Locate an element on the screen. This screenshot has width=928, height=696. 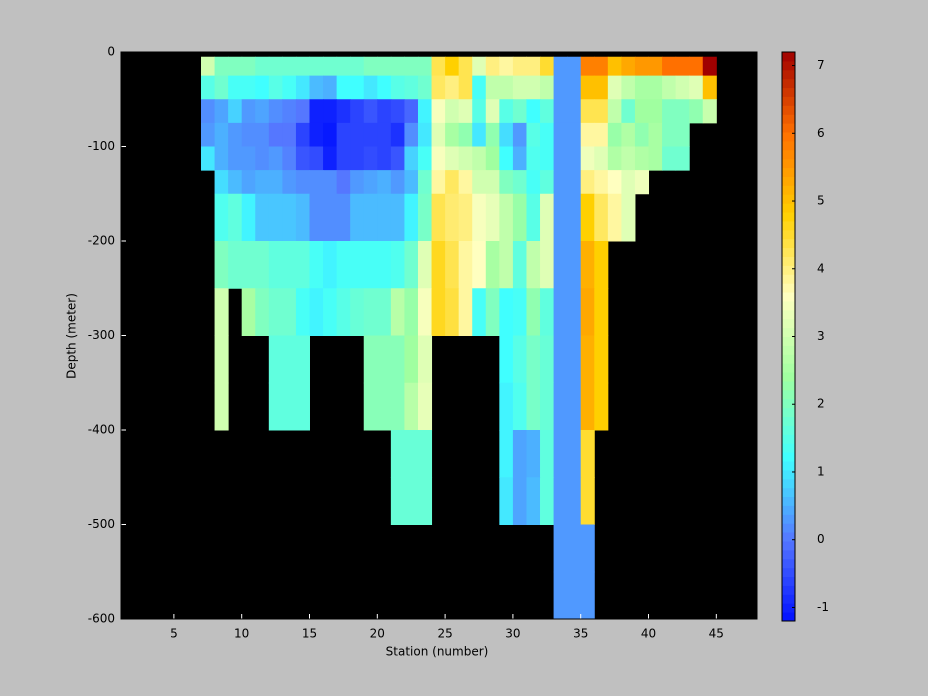
y-tick-label: -200 is located at coordinates (101, 241).